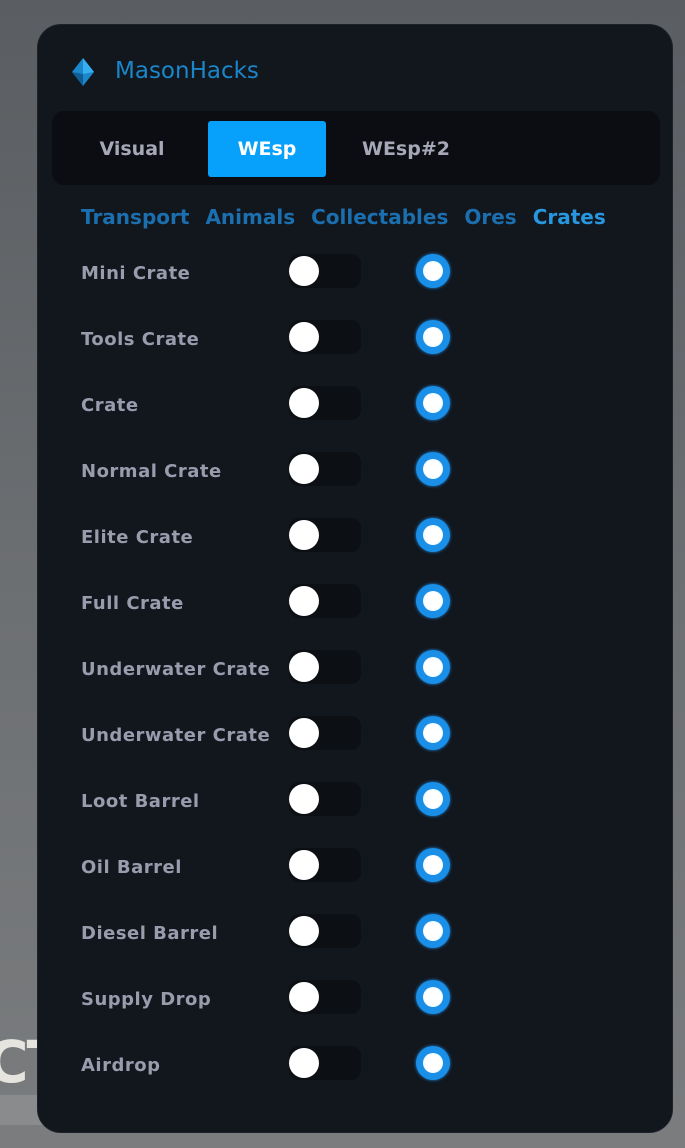 The image size is (685, 1148). I want to click on list-item: Oil Barrel, so click(356, 882).